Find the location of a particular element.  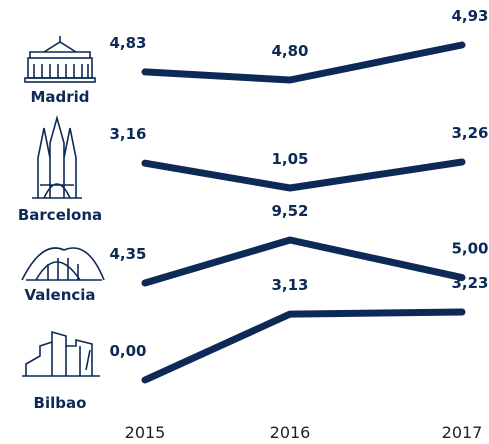

data-label: 5,00 is located at coordinates (469, 249).